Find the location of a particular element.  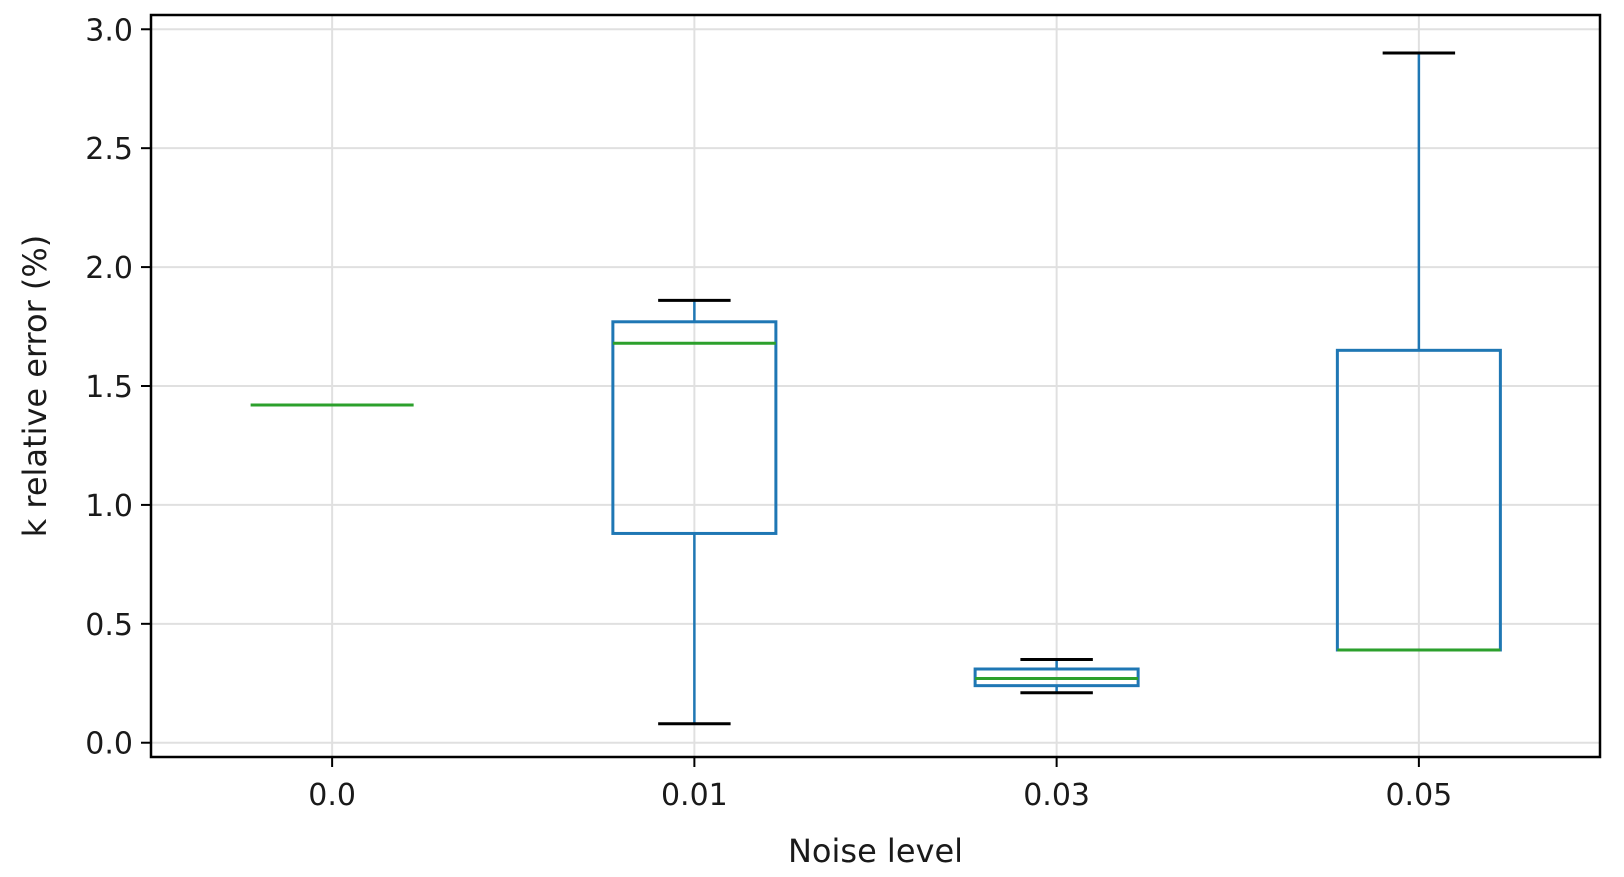

y-axis-label: k relative error (%) is located at coordinates (35, 386).